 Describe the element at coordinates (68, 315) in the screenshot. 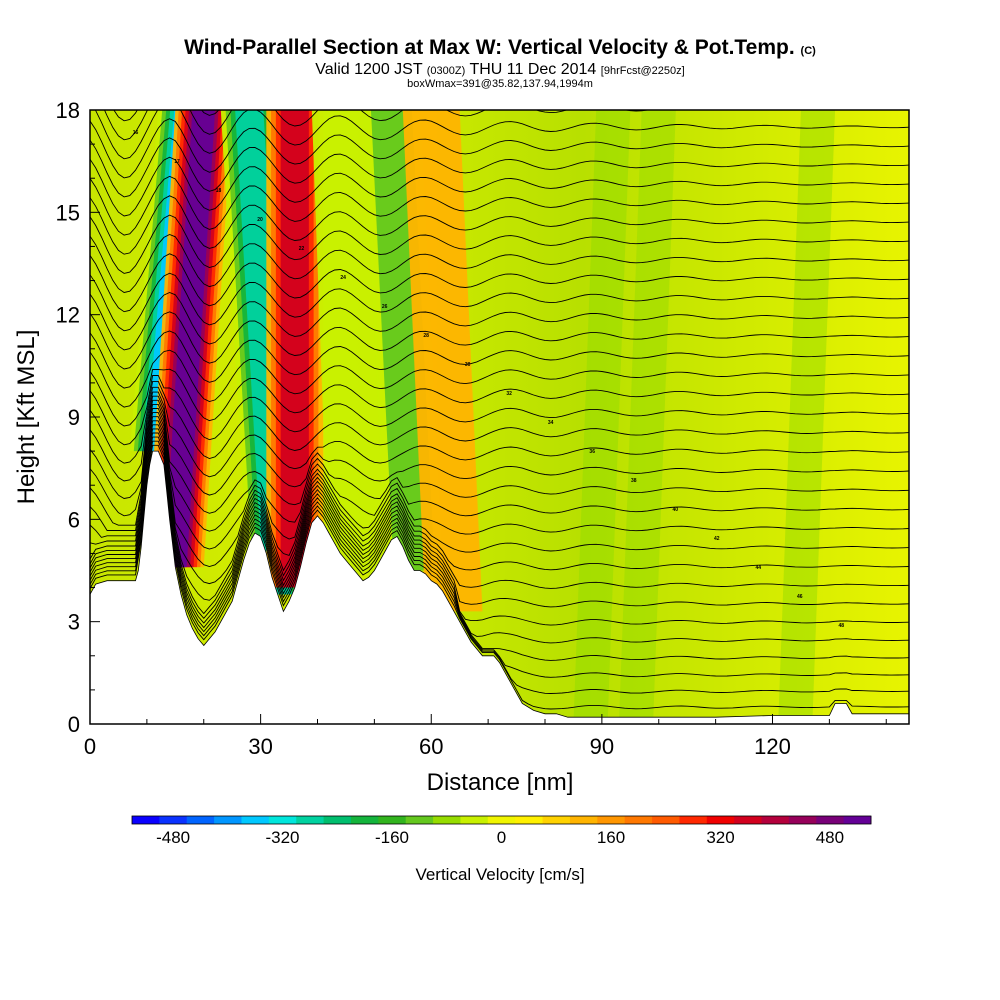

I see `y-tick-label-12: 12` at that location.